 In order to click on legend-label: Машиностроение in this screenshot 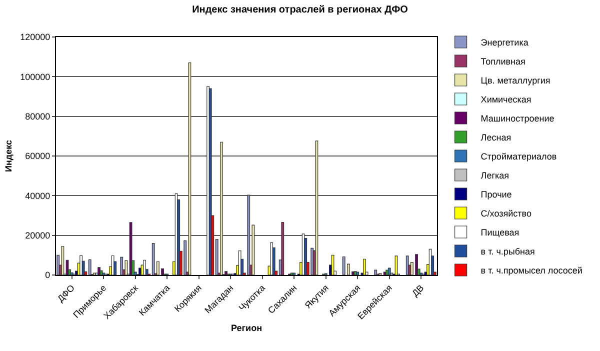, I will do `click(517, 119)`.